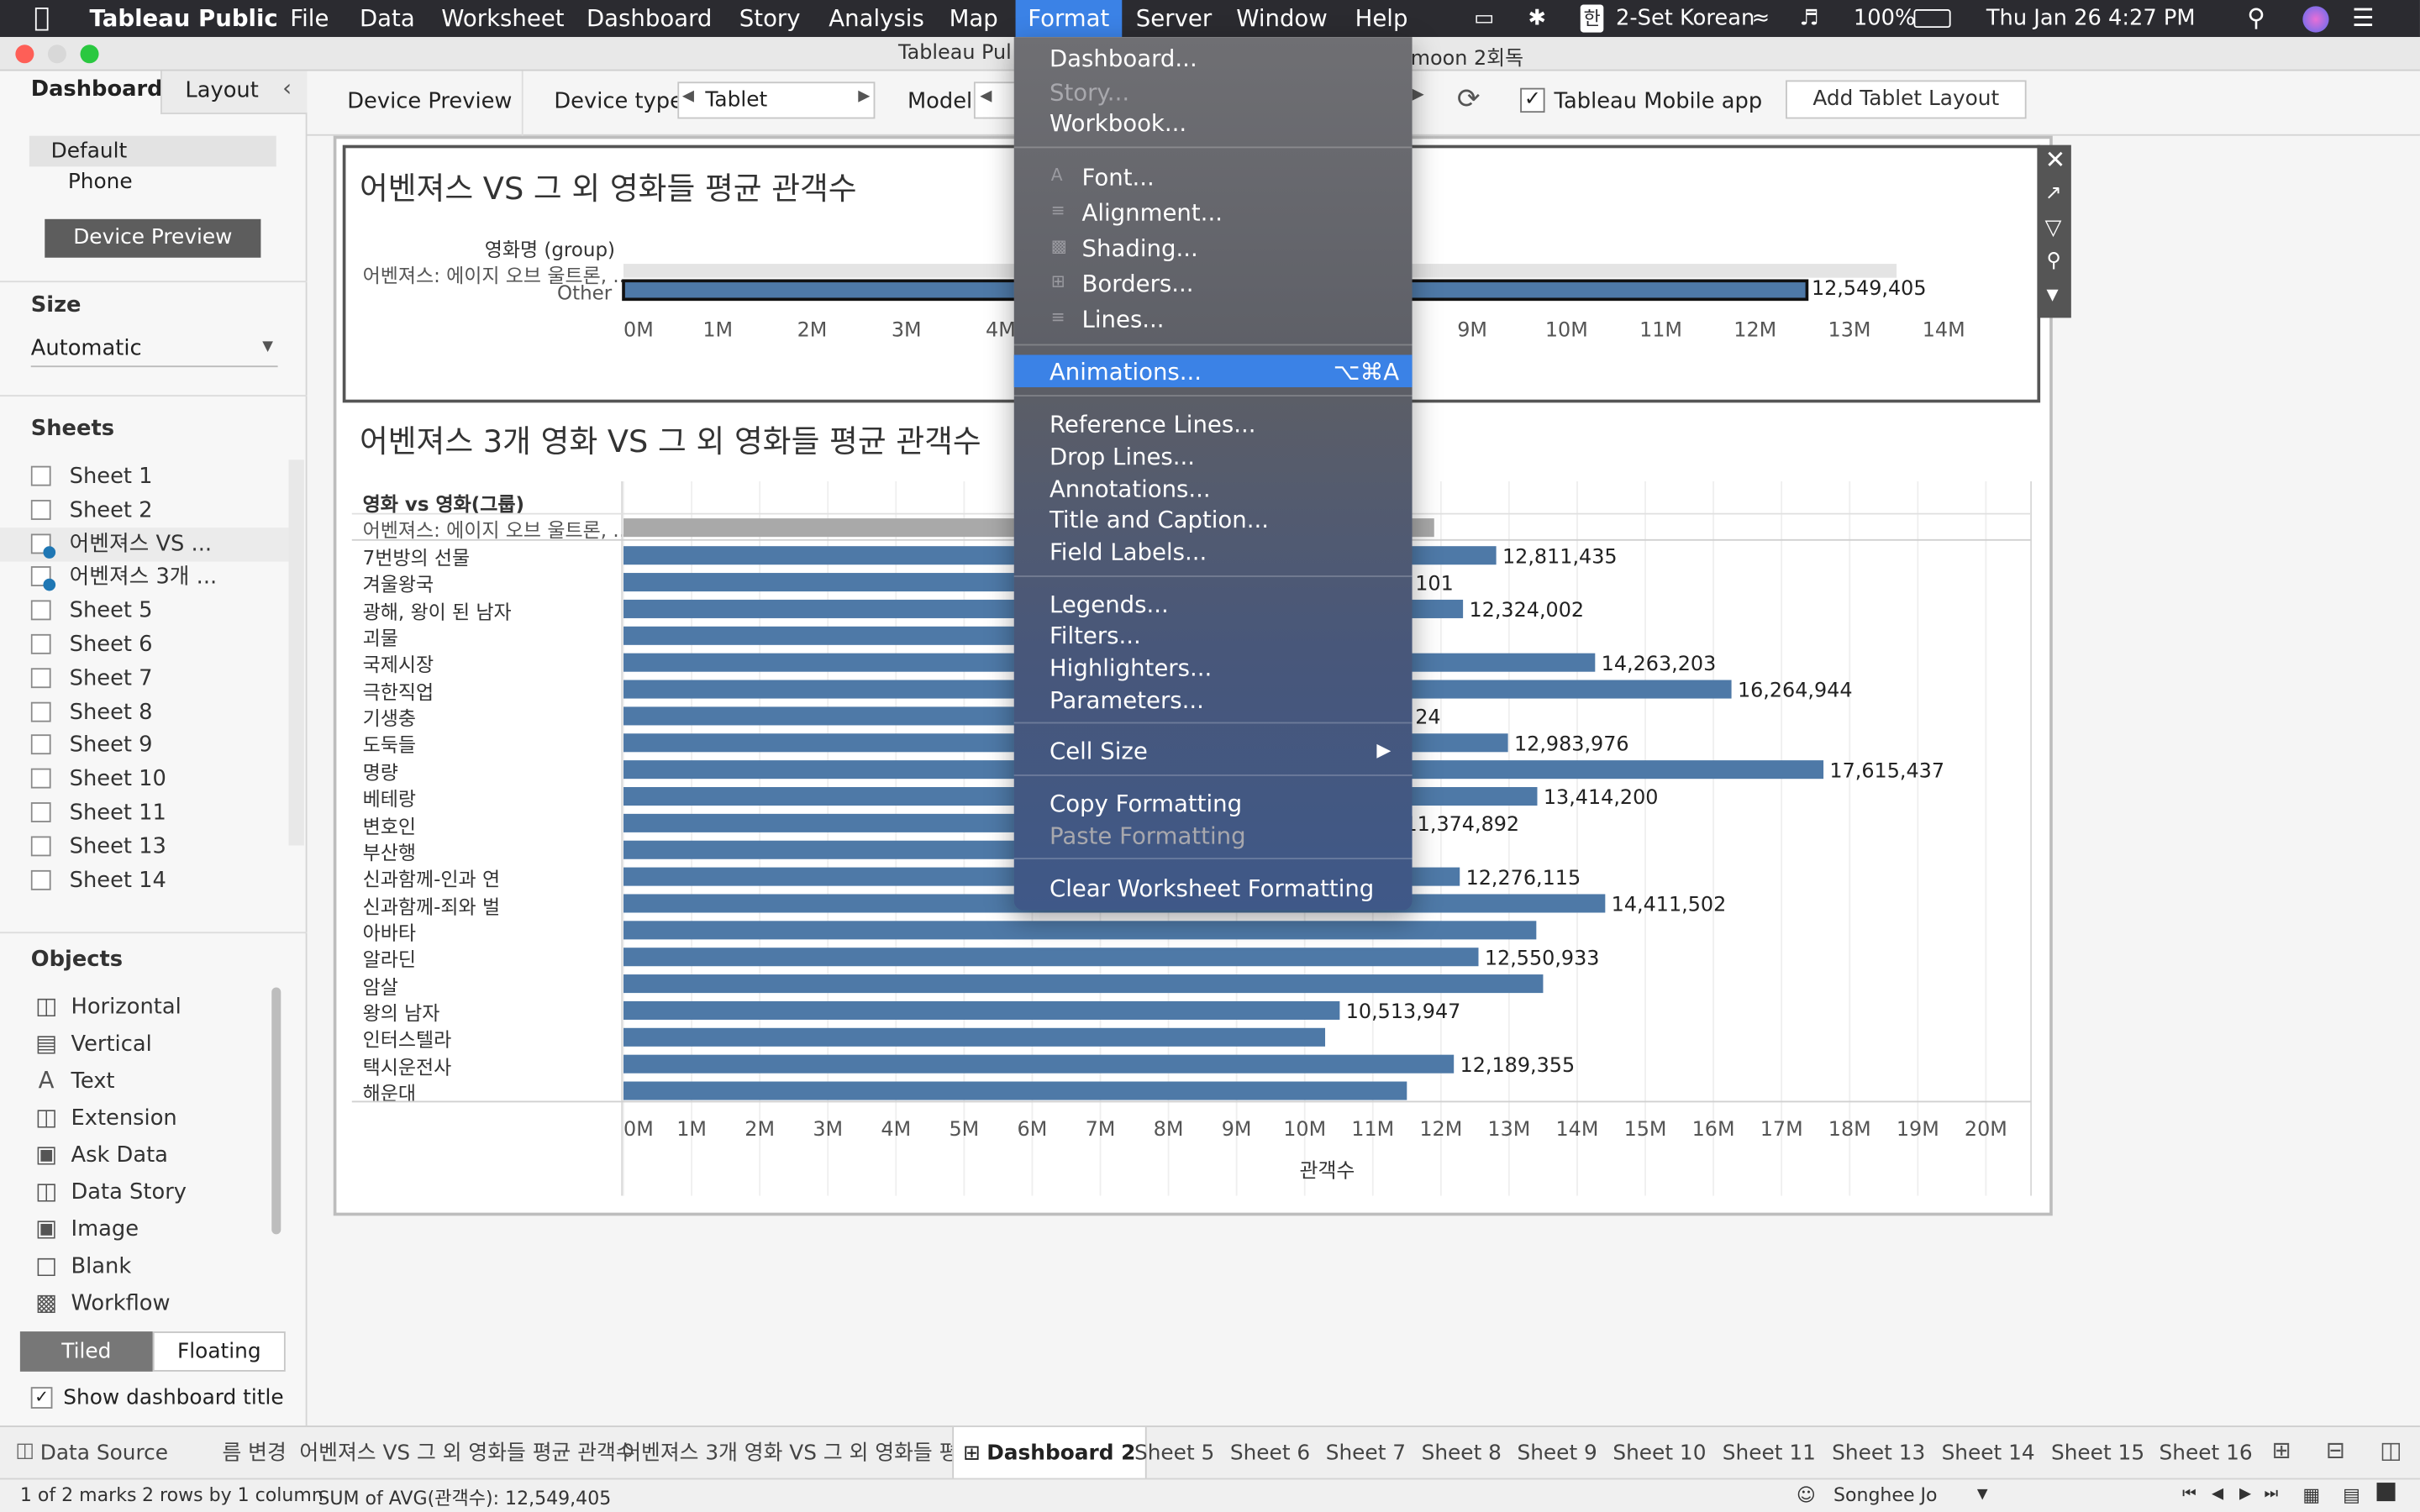 This screenshot has width=2420, height=1512. What do you see at coordinates (1069, 19) in the screenshot?
I see `menu-format: Format` at bounding box center [1069, 19].